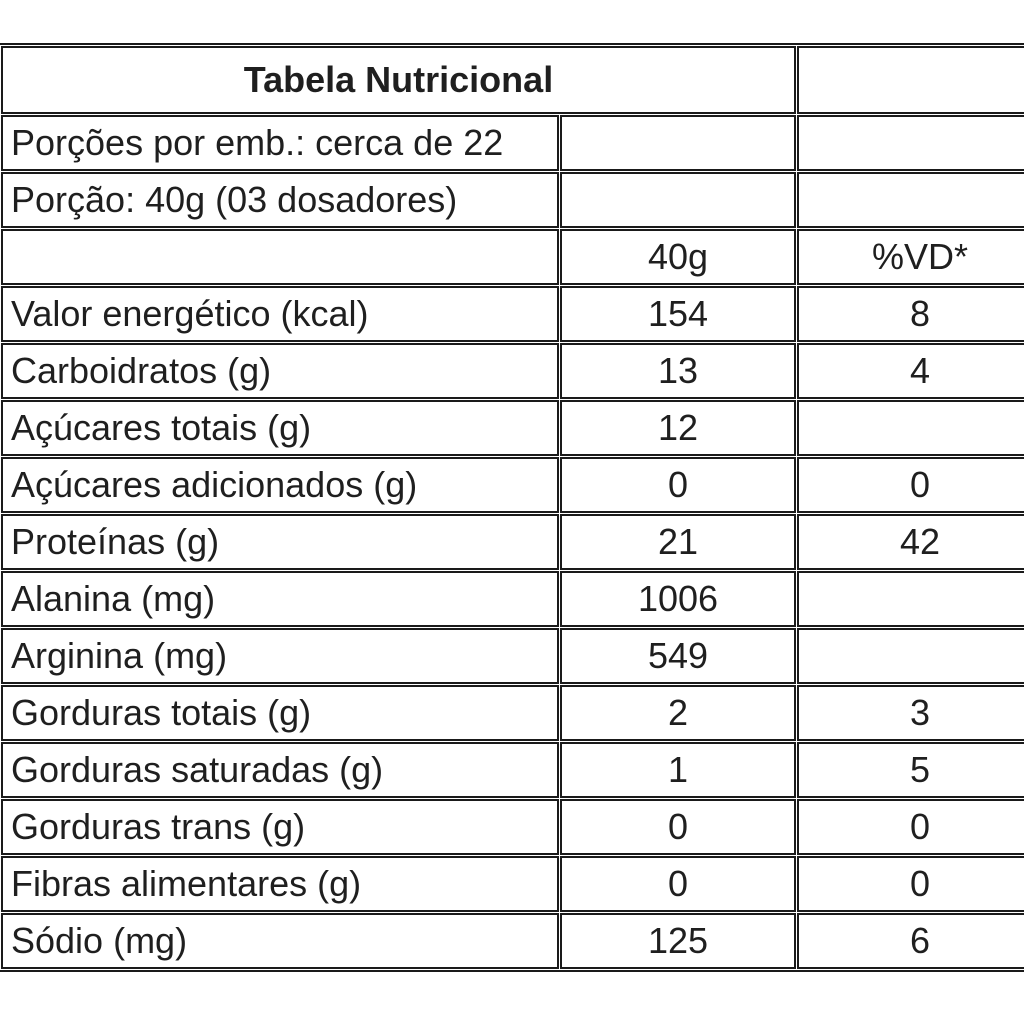 The height and width of the screenshot is (1024, 1024). Describe the element at coordinates (280, 485) in the screenshot. I see `nutrient-label: Açúcares adicionados (g)` at that location.